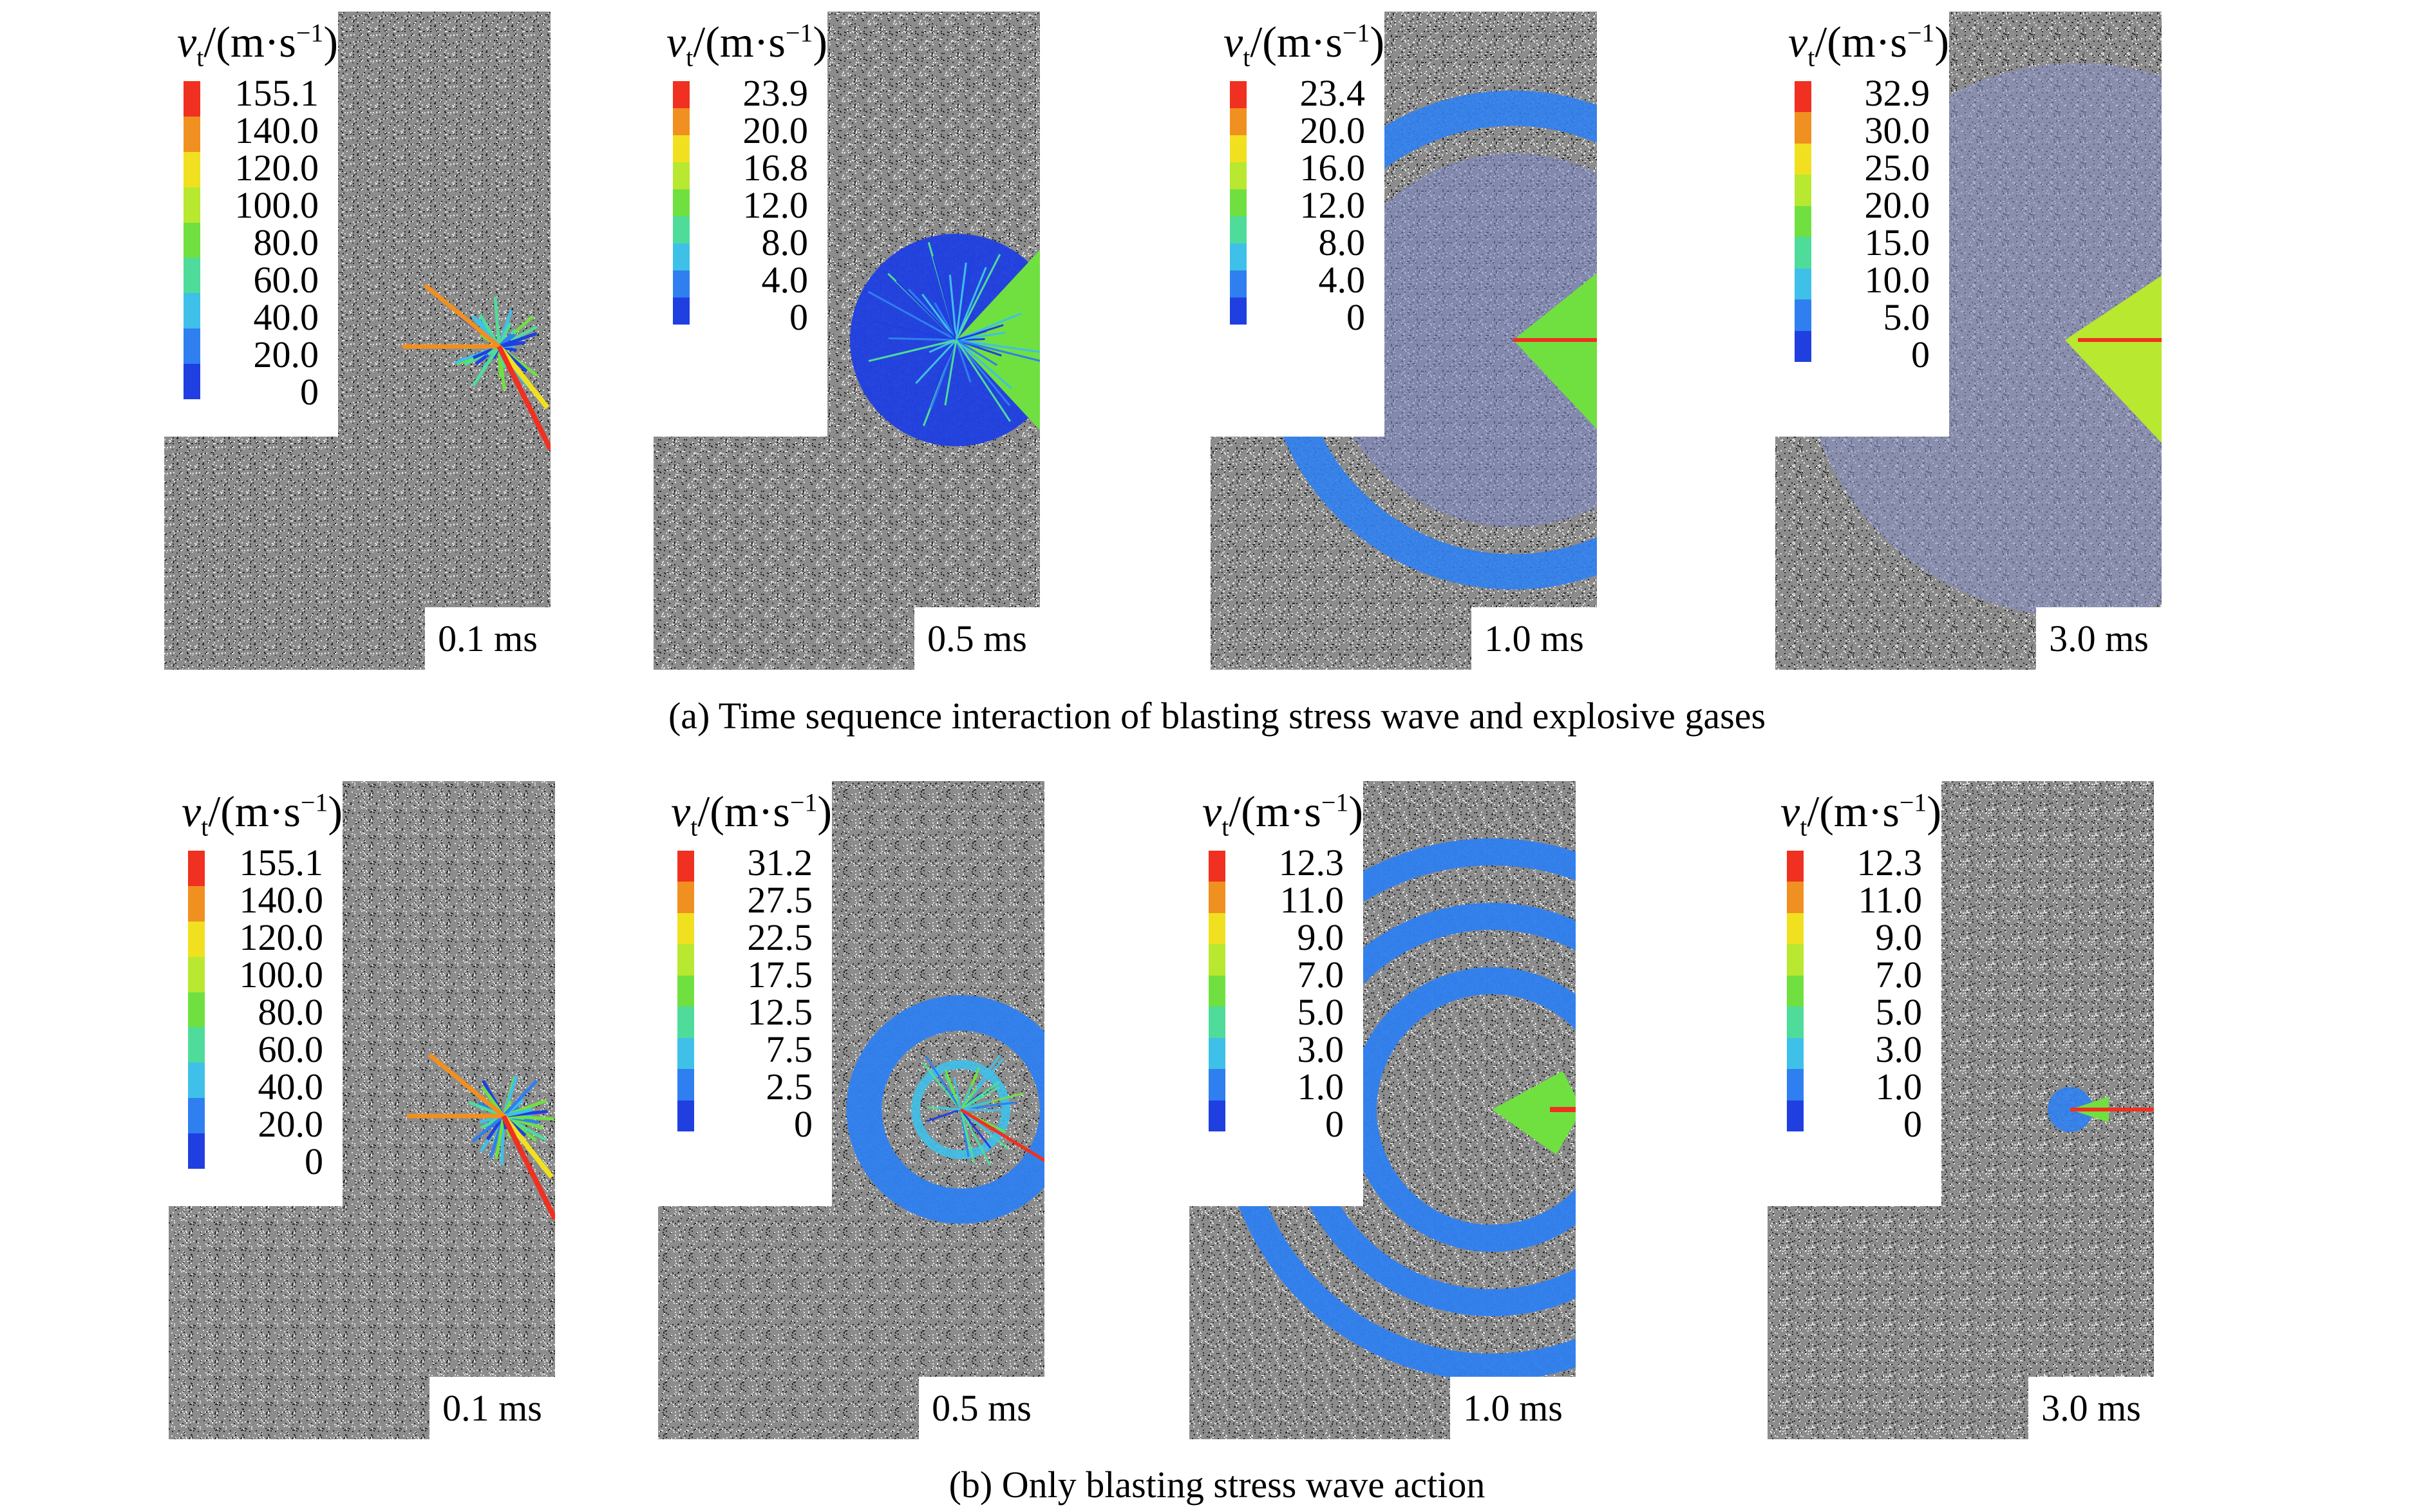 Image resolution: width=2434 pixels, height=1512 pixels. What do you see at coordinates (750, 205) in the screenshot?
I see `colorbar-ticks: 23.9 20.0 16.8 12.0 8.0 4.0 0` at bounding box center [750, 205].